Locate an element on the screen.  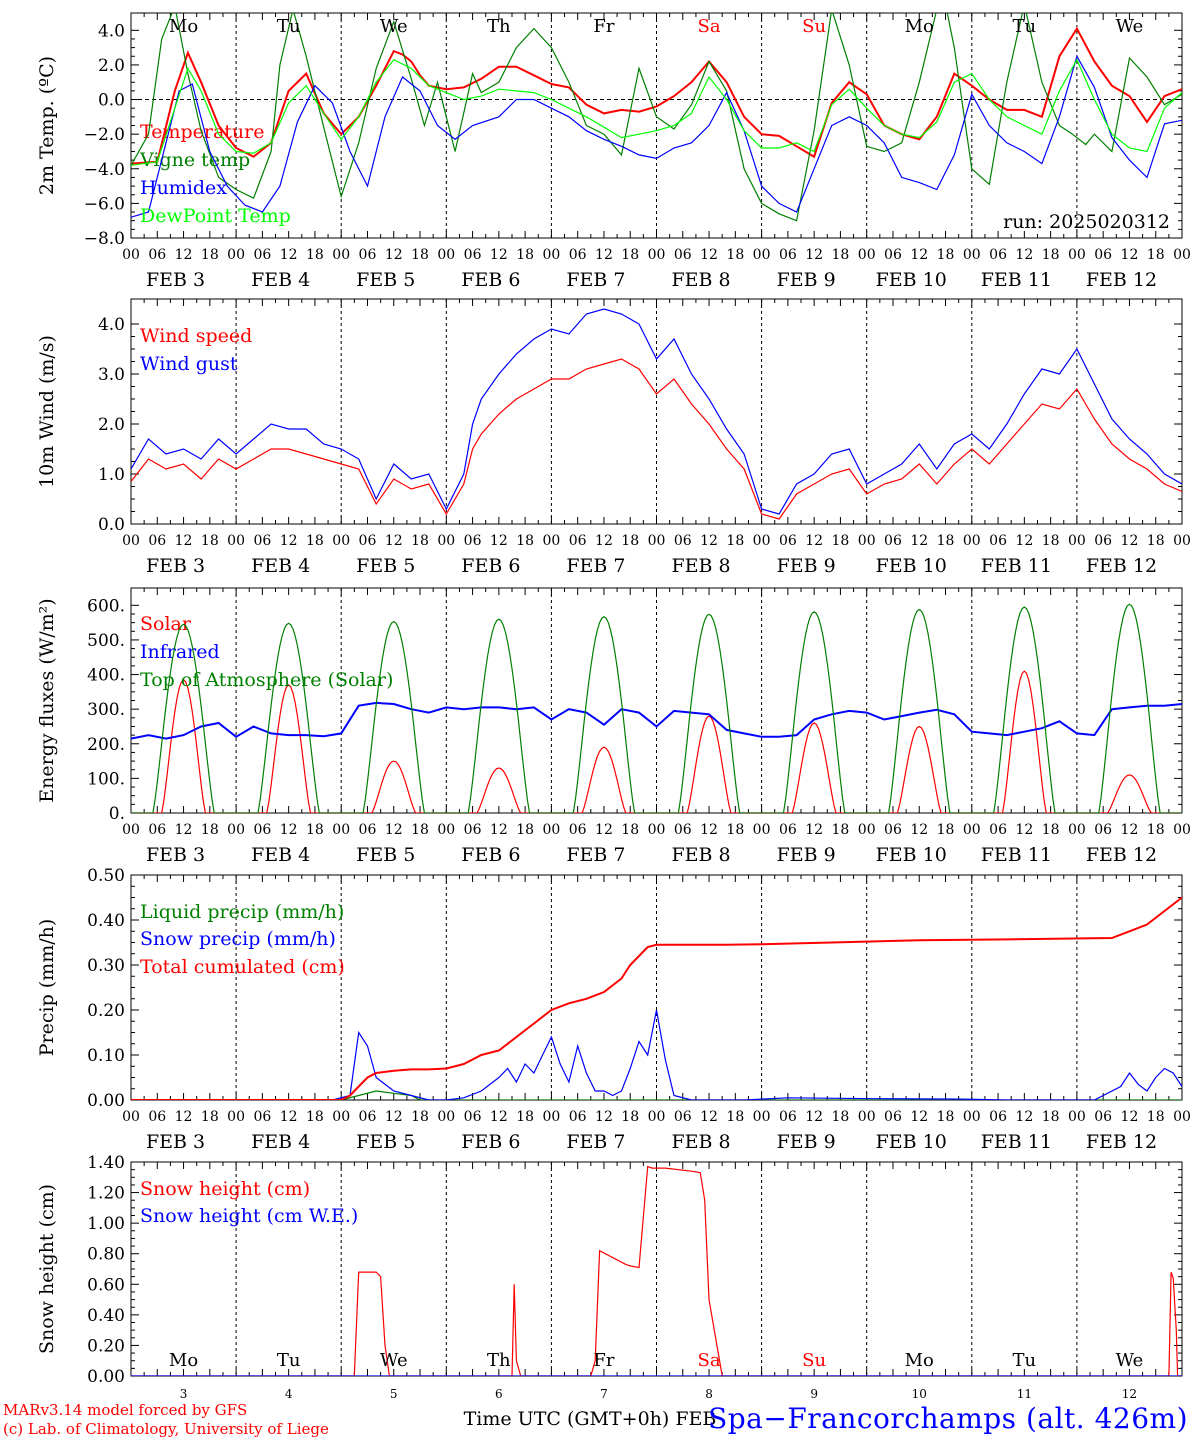
series-dewpoint-temp is located at coordinates (656, 112).